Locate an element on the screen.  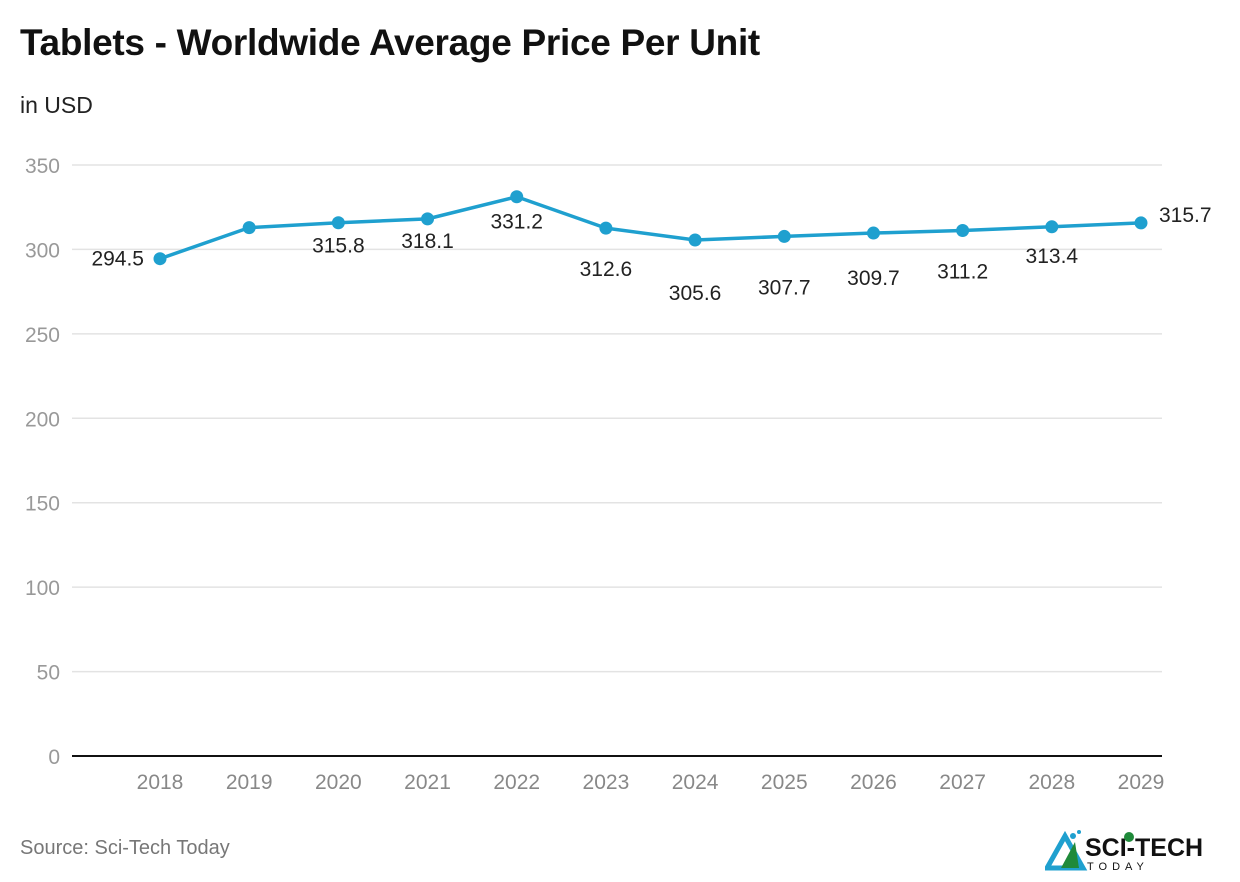
y-tick-label: 100 is located at coordinates (42, 588).